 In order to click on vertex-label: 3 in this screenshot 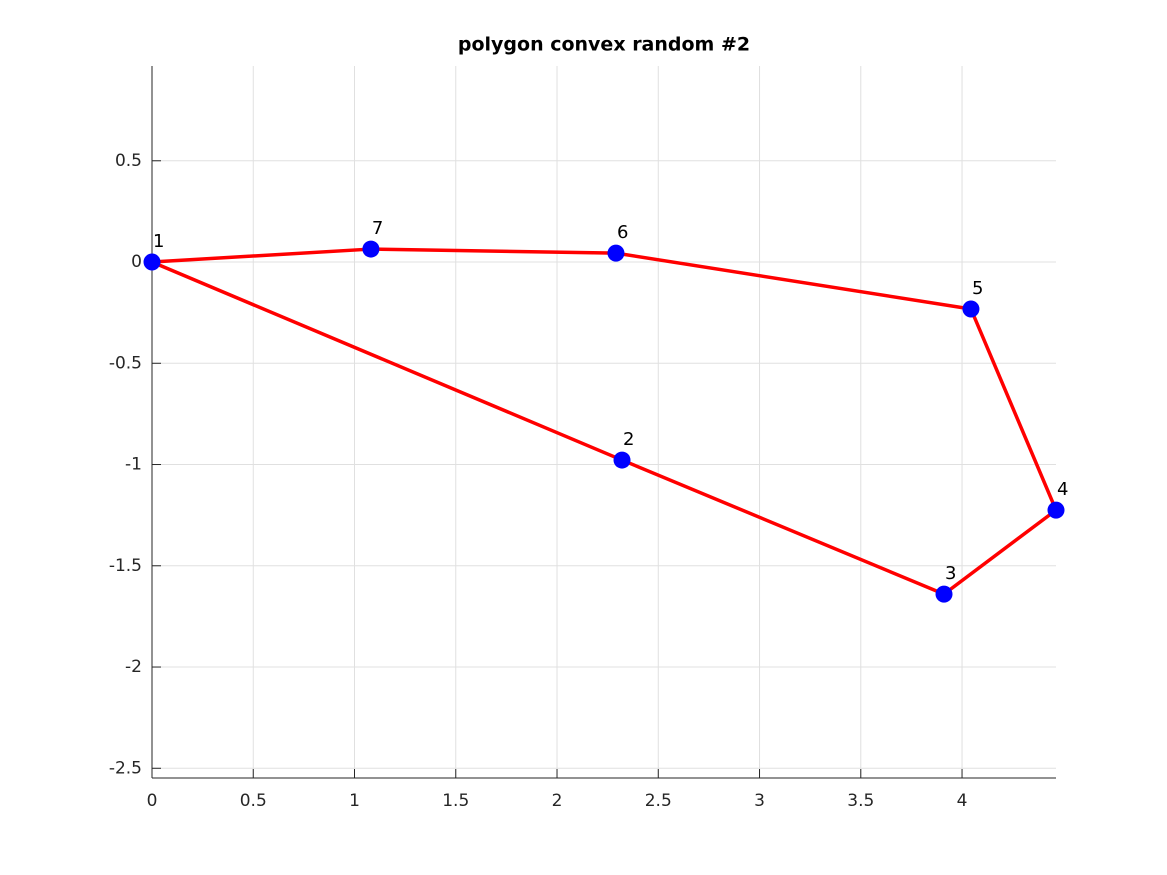, I will do `click(950, 573)`.